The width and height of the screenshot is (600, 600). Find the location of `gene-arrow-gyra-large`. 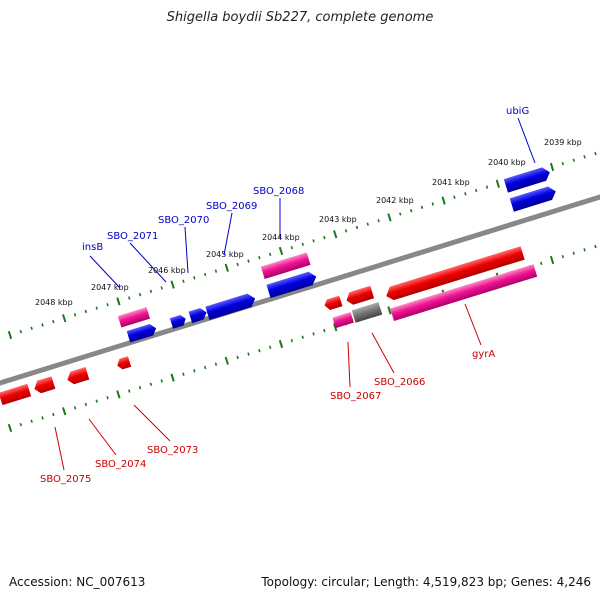

gene-arrow-gyra-large is located at coordinates (454, 274).